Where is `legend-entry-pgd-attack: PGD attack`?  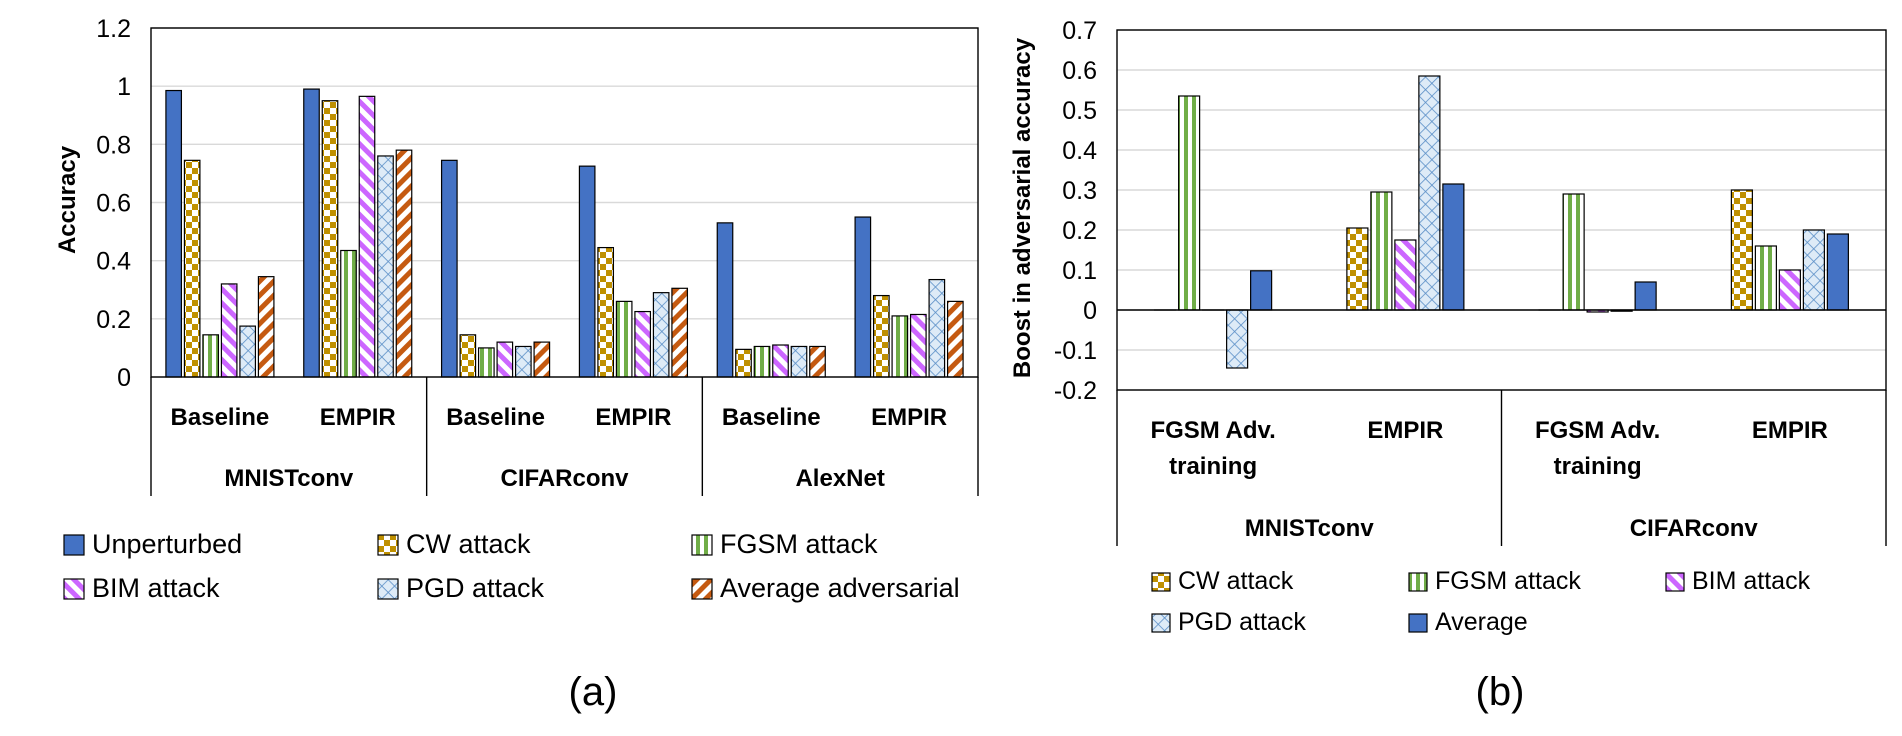
legend-entry-pgd-attack: PGD attack is located at coordinates (461, 588).